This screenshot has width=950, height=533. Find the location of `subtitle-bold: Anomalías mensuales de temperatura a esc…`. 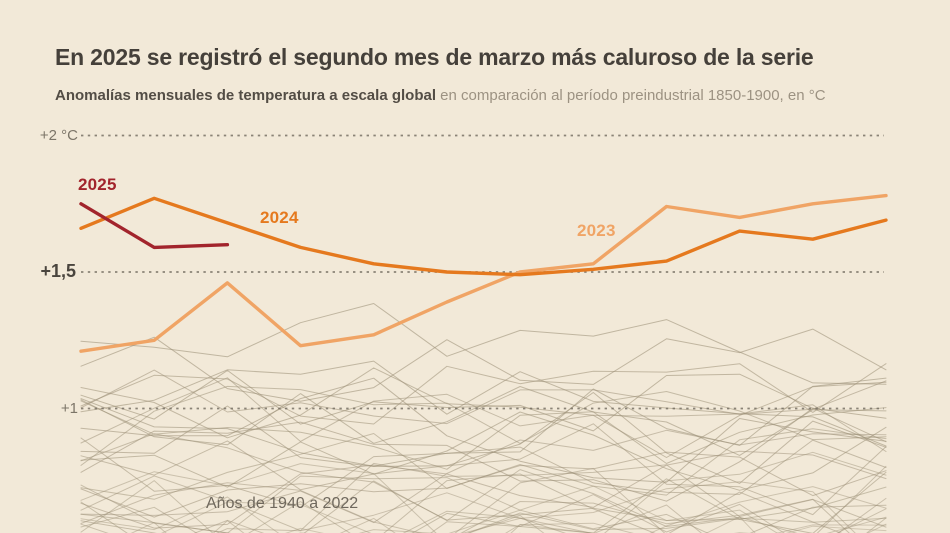

subtitle-bold: Anomalías mensuales de temperatura a esc… is located at coordinates (245, 95).